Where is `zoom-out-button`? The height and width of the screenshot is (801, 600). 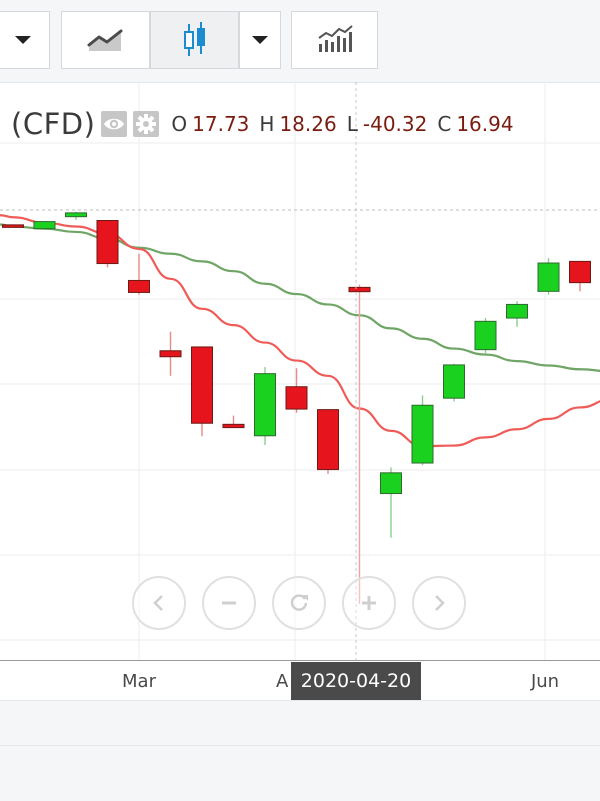 zoom-out-button is located at coordinates (229, 603).